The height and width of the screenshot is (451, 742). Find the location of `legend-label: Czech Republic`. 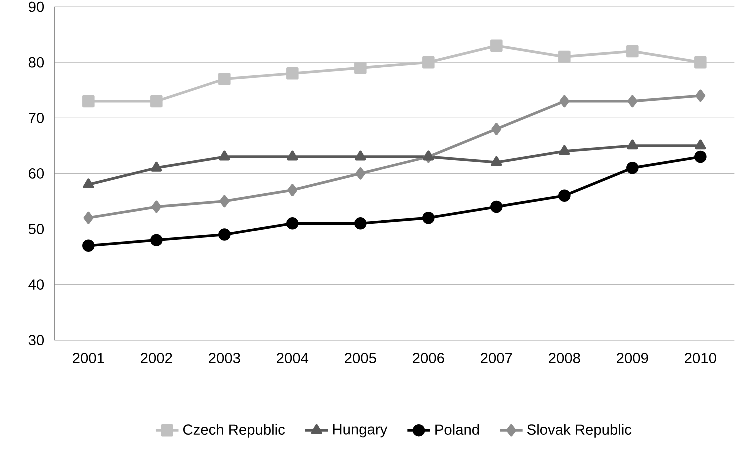

legend-label: Czech Republic is located at coordinates (234, 431).